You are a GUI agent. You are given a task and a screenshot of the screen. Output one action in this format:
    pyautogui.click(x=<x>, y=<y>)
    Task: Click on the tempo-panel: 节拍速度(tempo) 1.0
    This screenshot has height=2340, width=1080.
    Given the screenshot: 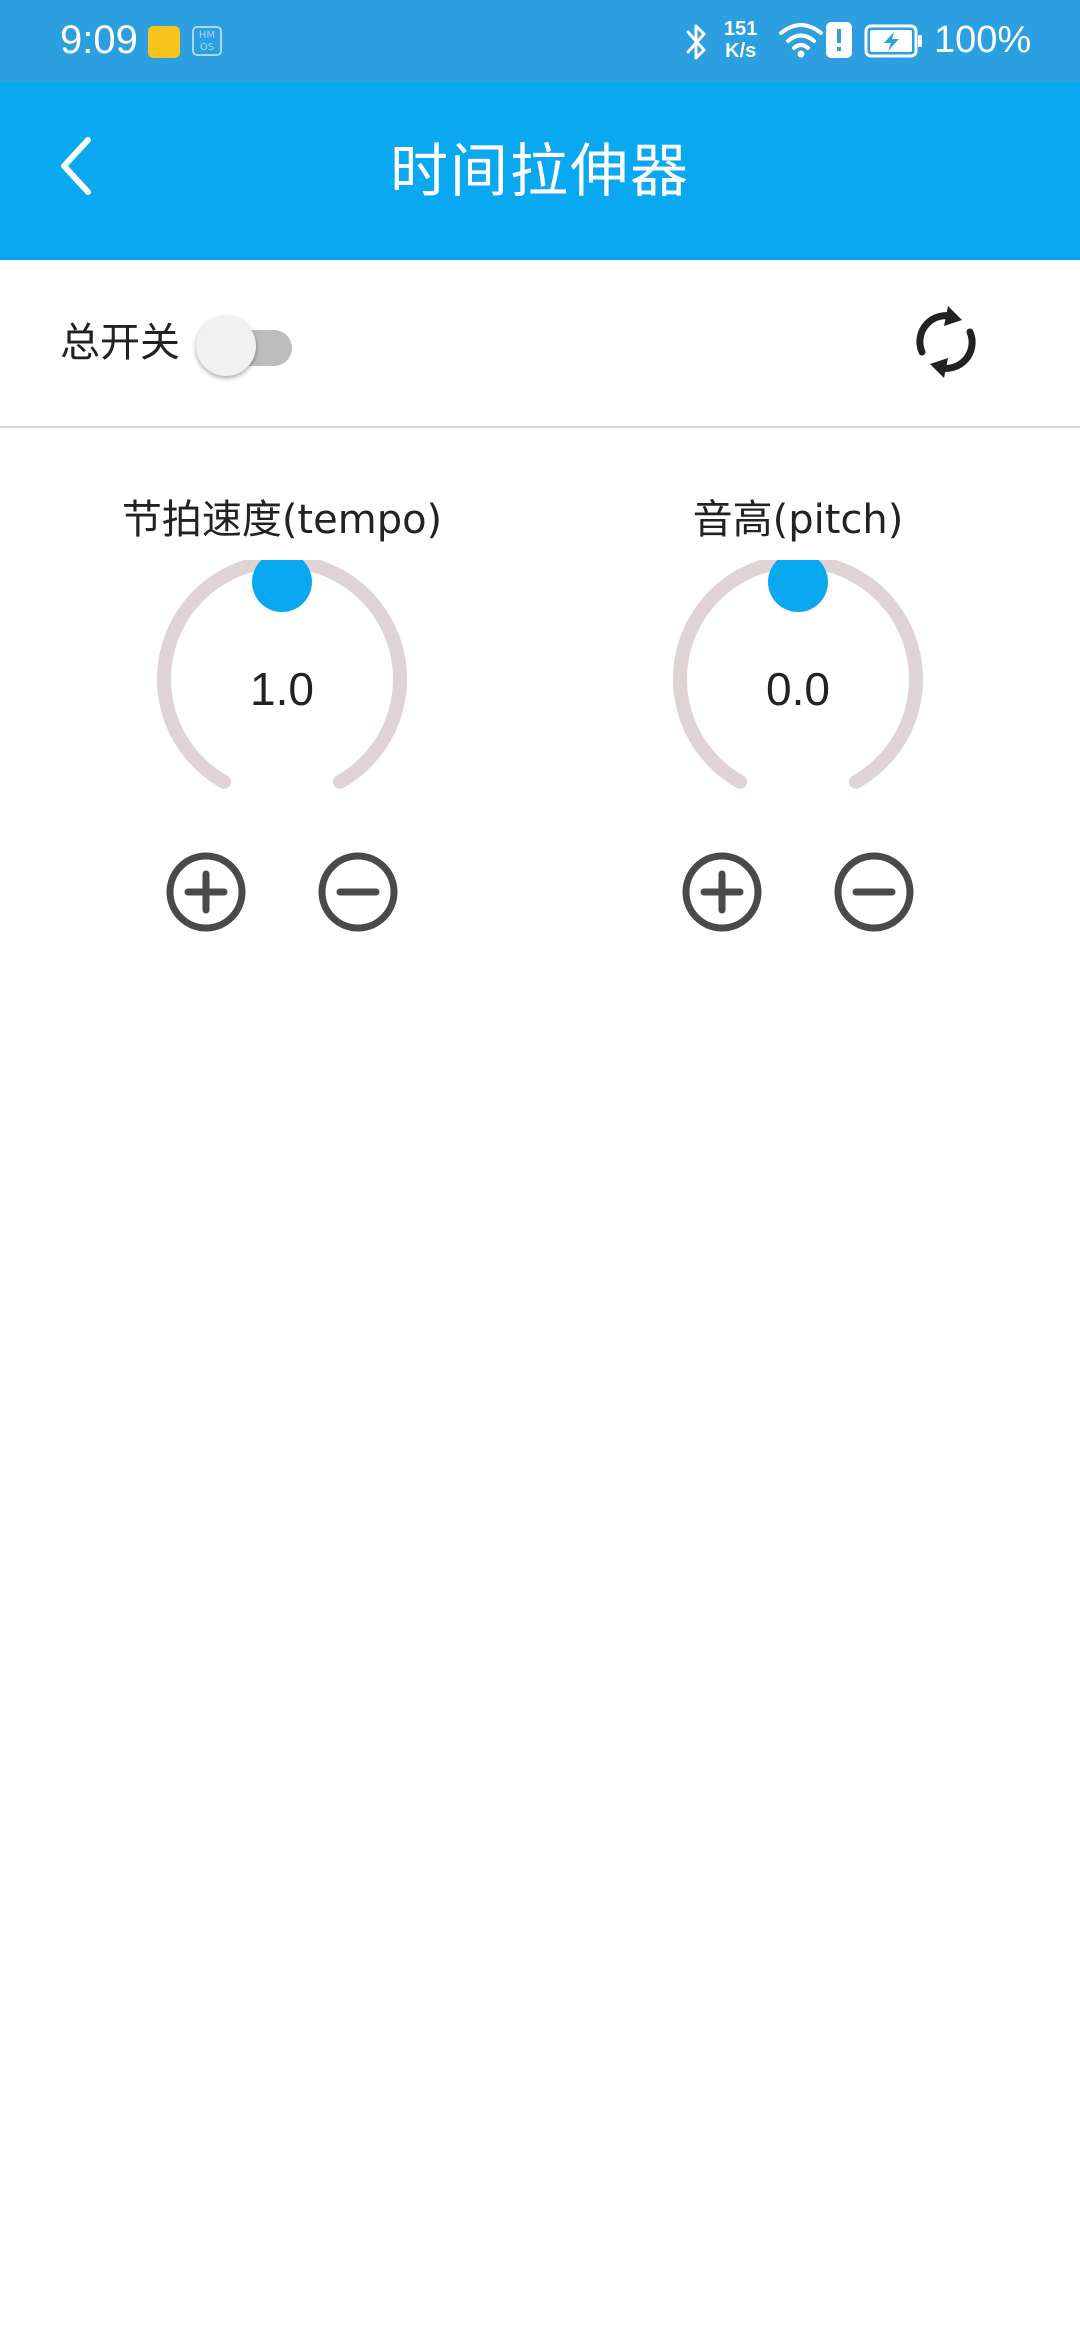 What is the action you would take?
    pyautogui.click(x=282, y=720)
    